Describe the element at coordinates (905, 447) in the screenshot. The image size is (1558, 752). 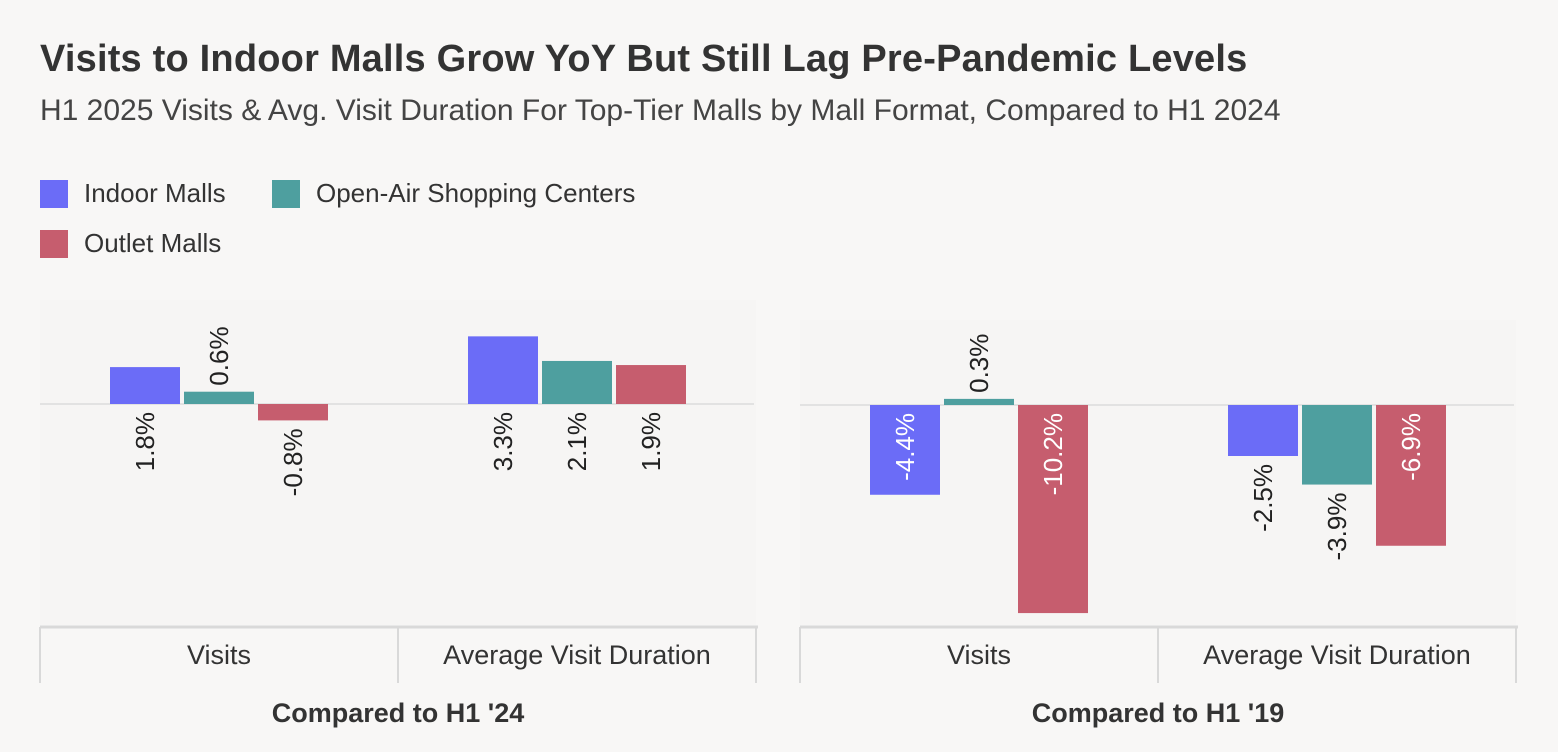
I see `data-label-2-0-0: -4.4%` at that location.